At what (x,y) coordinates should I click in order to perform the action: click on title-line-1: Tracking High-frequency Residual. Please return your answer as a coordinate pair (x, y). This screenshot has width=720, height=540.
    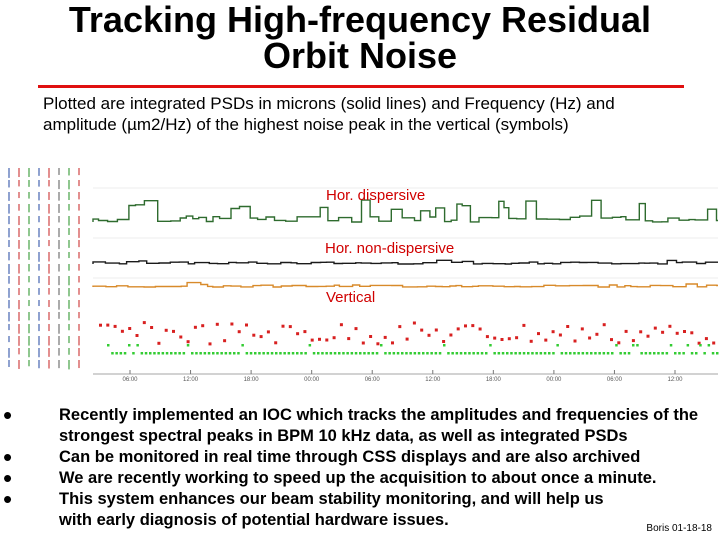
    Looking at the image, I should click on (360, 20).